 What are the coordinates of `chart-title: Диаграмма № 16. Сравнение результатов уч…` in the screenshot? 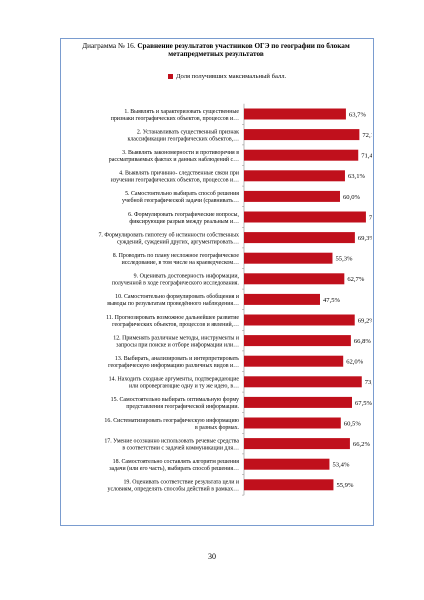 It's located at (216, 50).